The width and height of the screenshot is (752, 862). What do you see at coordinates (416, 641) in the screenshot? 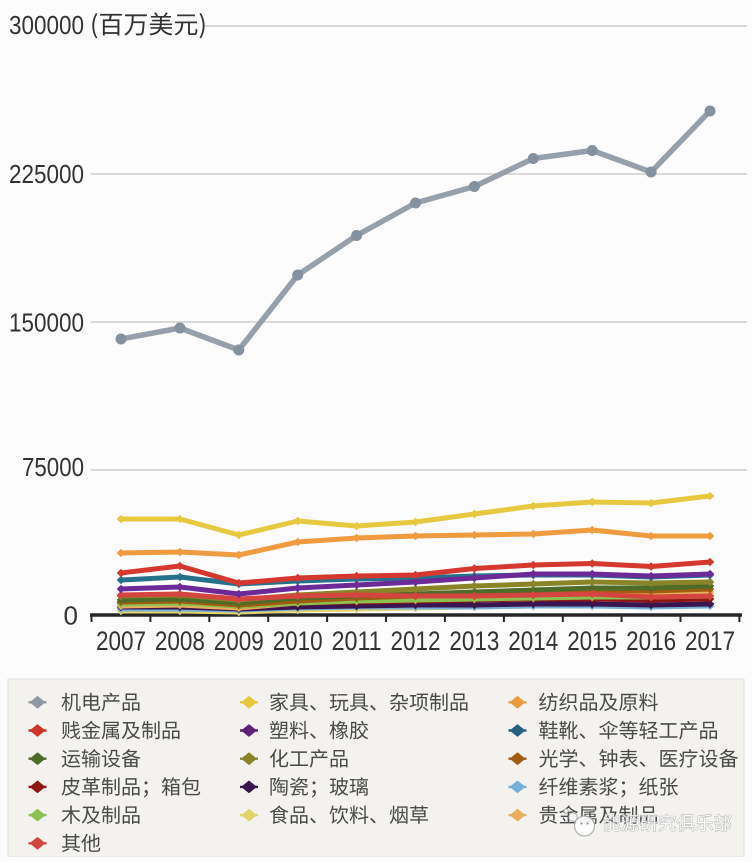
I see `svg-text: 2012` at bounding box center [416, 641].